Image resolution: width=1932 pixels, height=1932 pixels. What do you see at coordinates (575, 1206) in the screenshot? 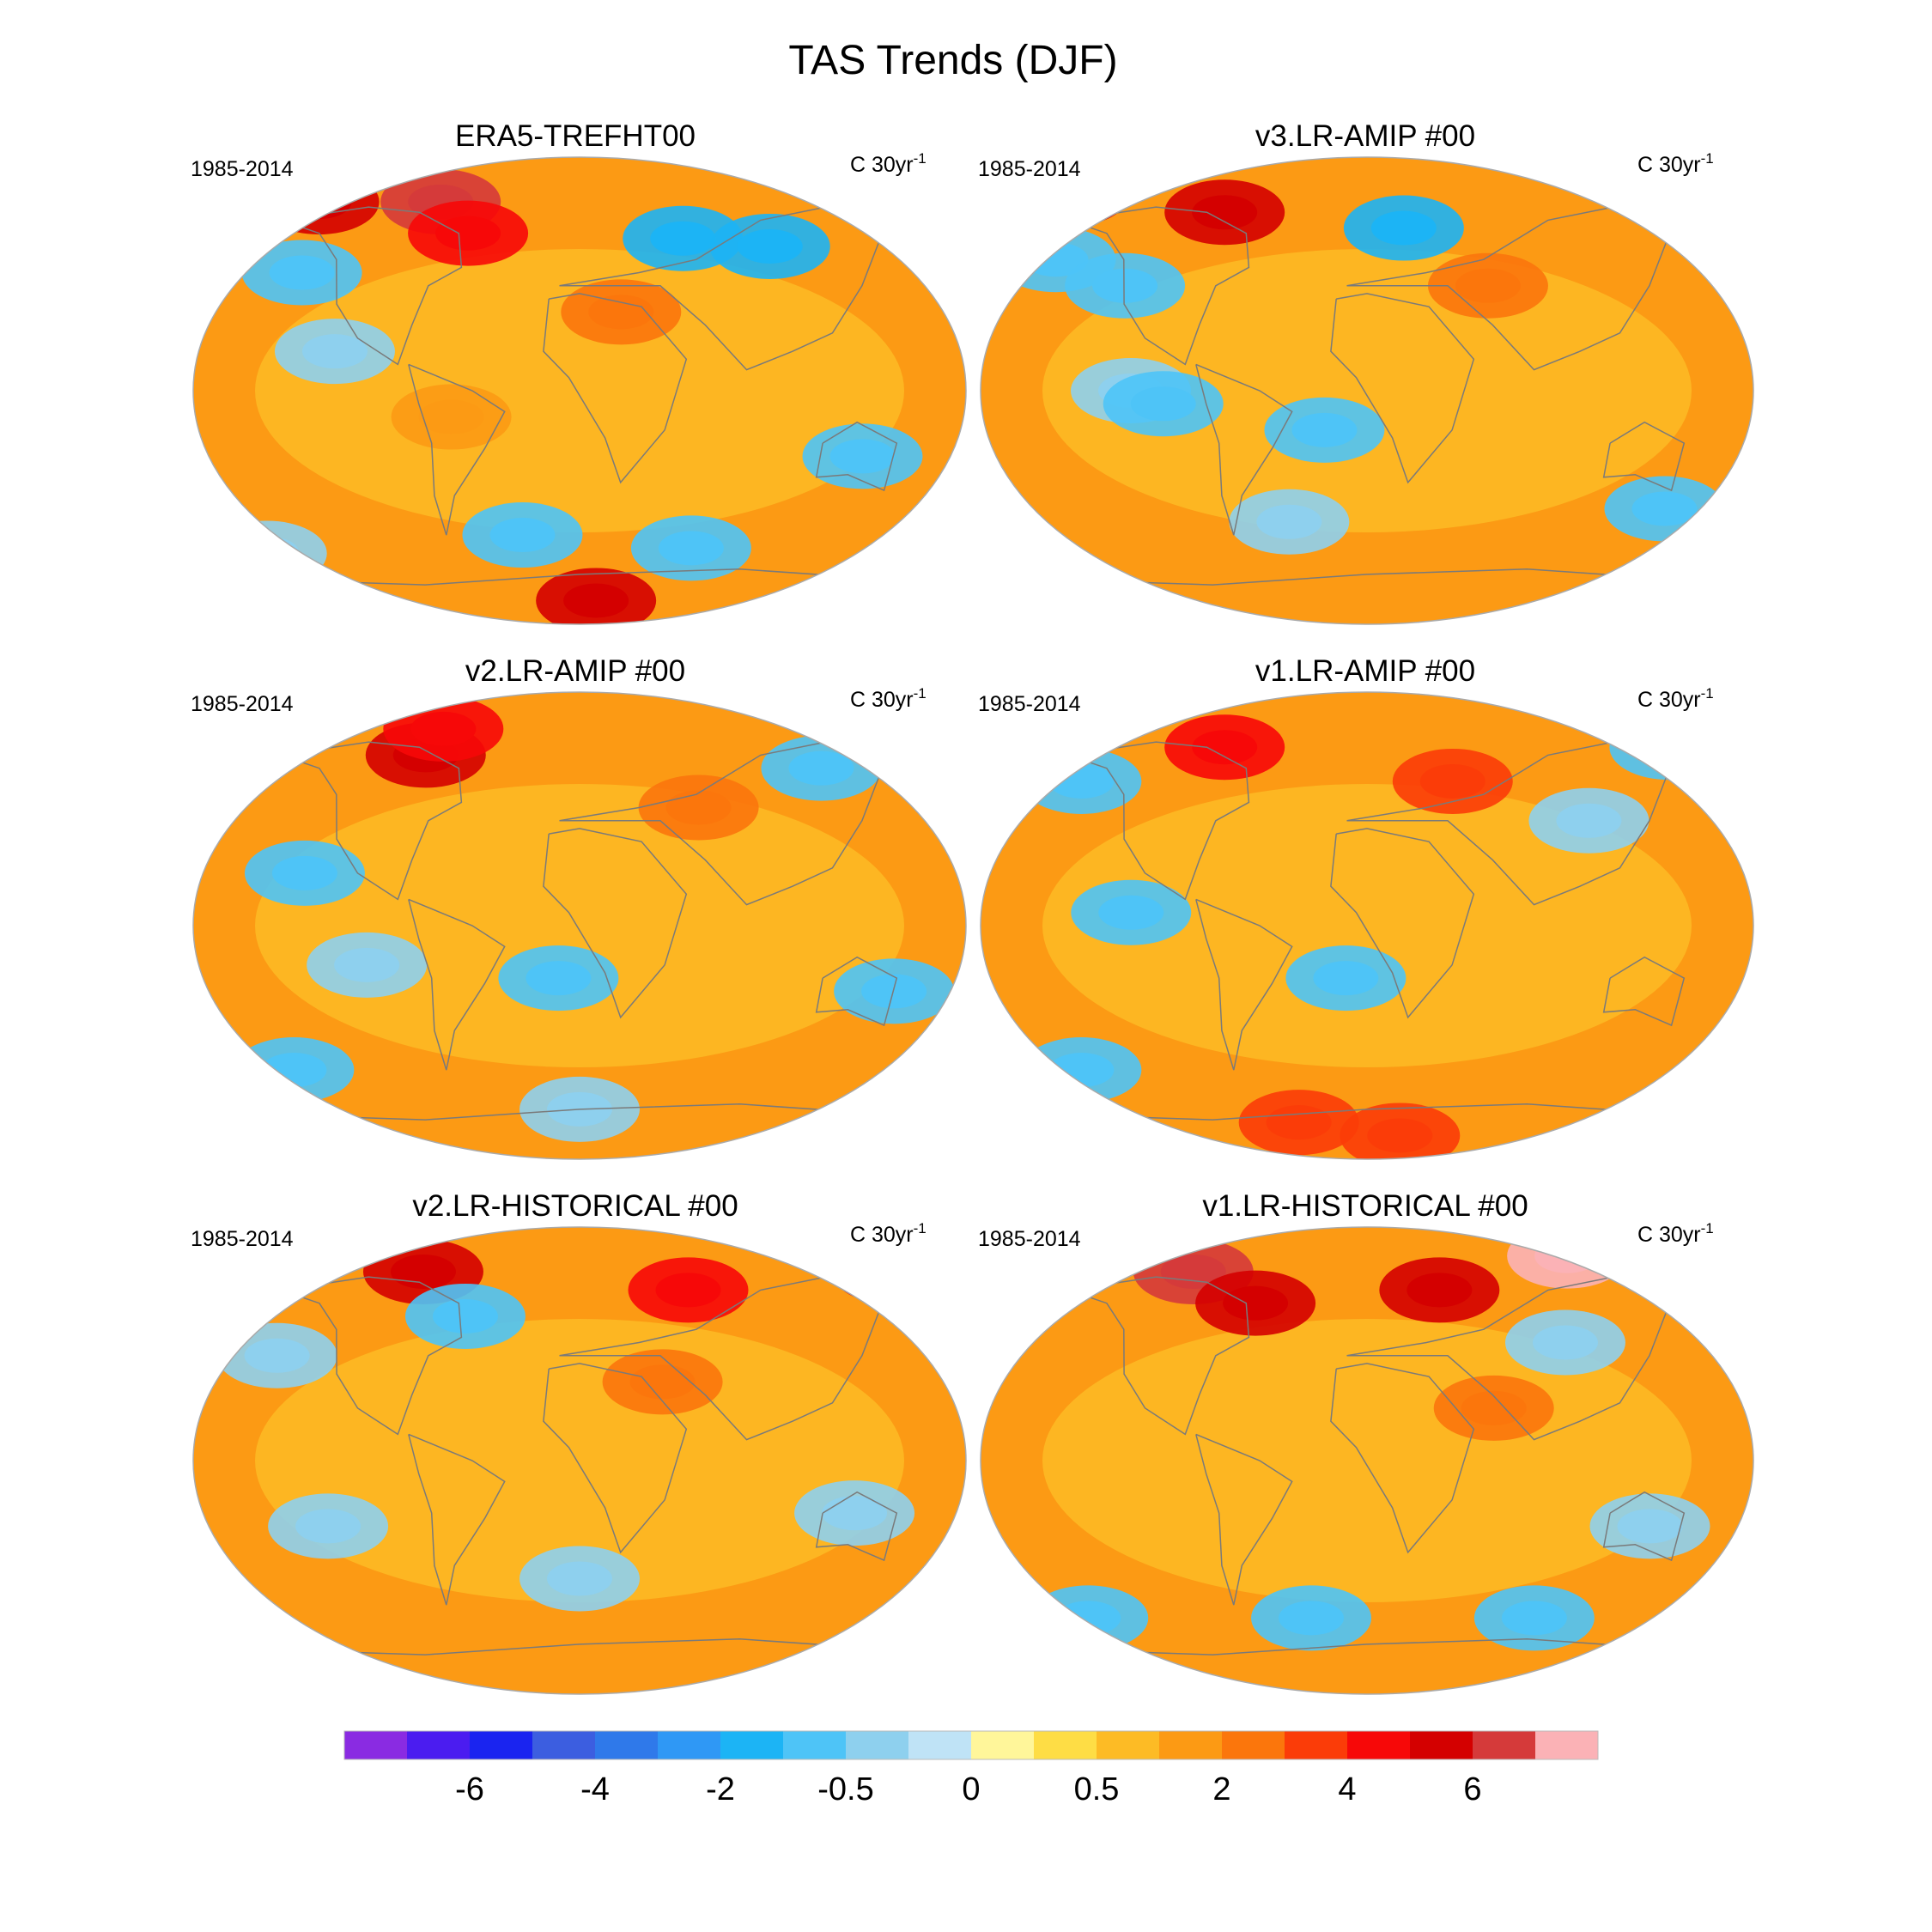
I see `panel-title: v2.LR-HISTORICAL #00` at bounding box center [575, 1206].